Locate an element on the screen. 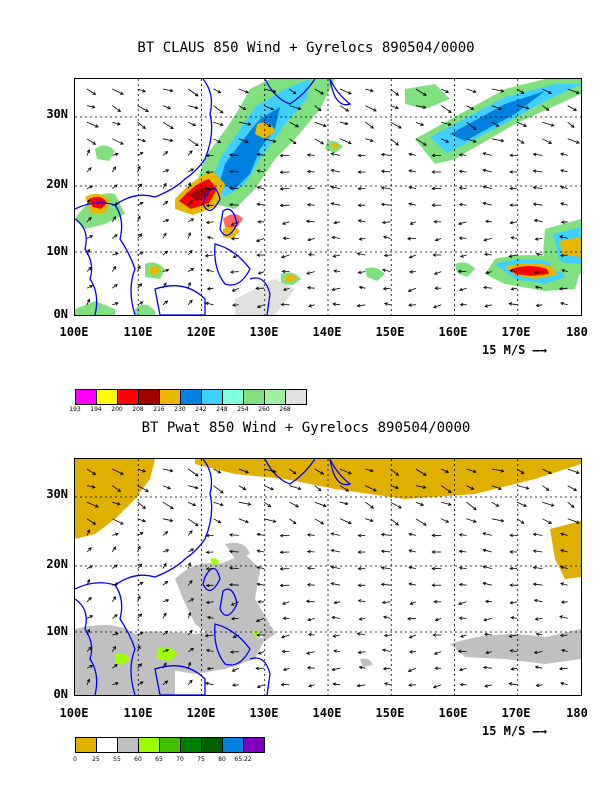 The height and width of the screenshot is (792, 612). colorbar-swatch is located at coordinates (212, 745).